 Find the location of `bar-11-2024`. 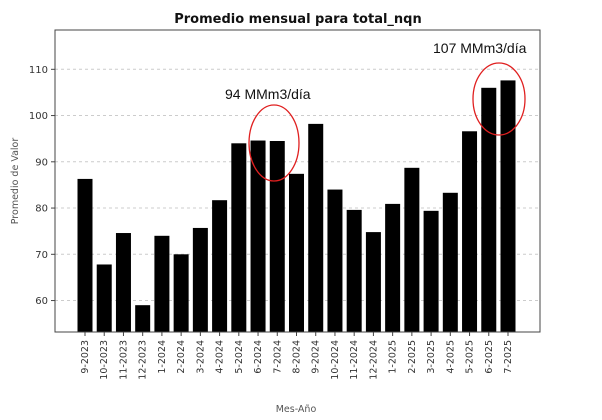

bar-11-2024 is located at coordinates (354, 270).